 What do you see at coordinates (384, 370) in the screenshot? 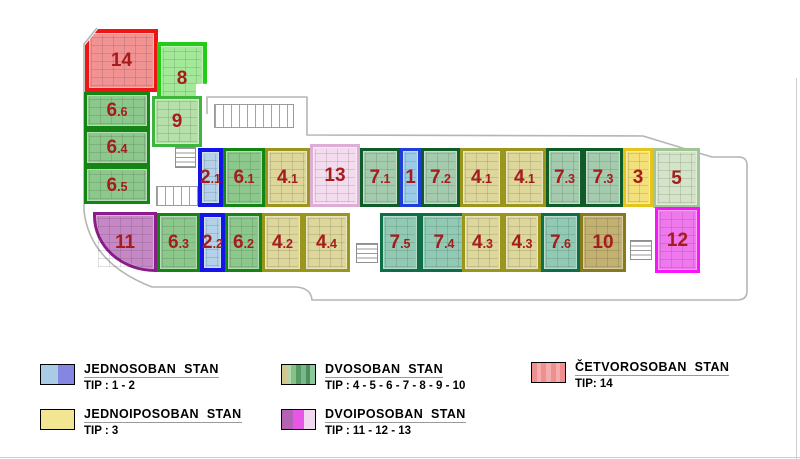
I see `legend-title: DVOSOBAN STAN` at bounding box center [384, 370].